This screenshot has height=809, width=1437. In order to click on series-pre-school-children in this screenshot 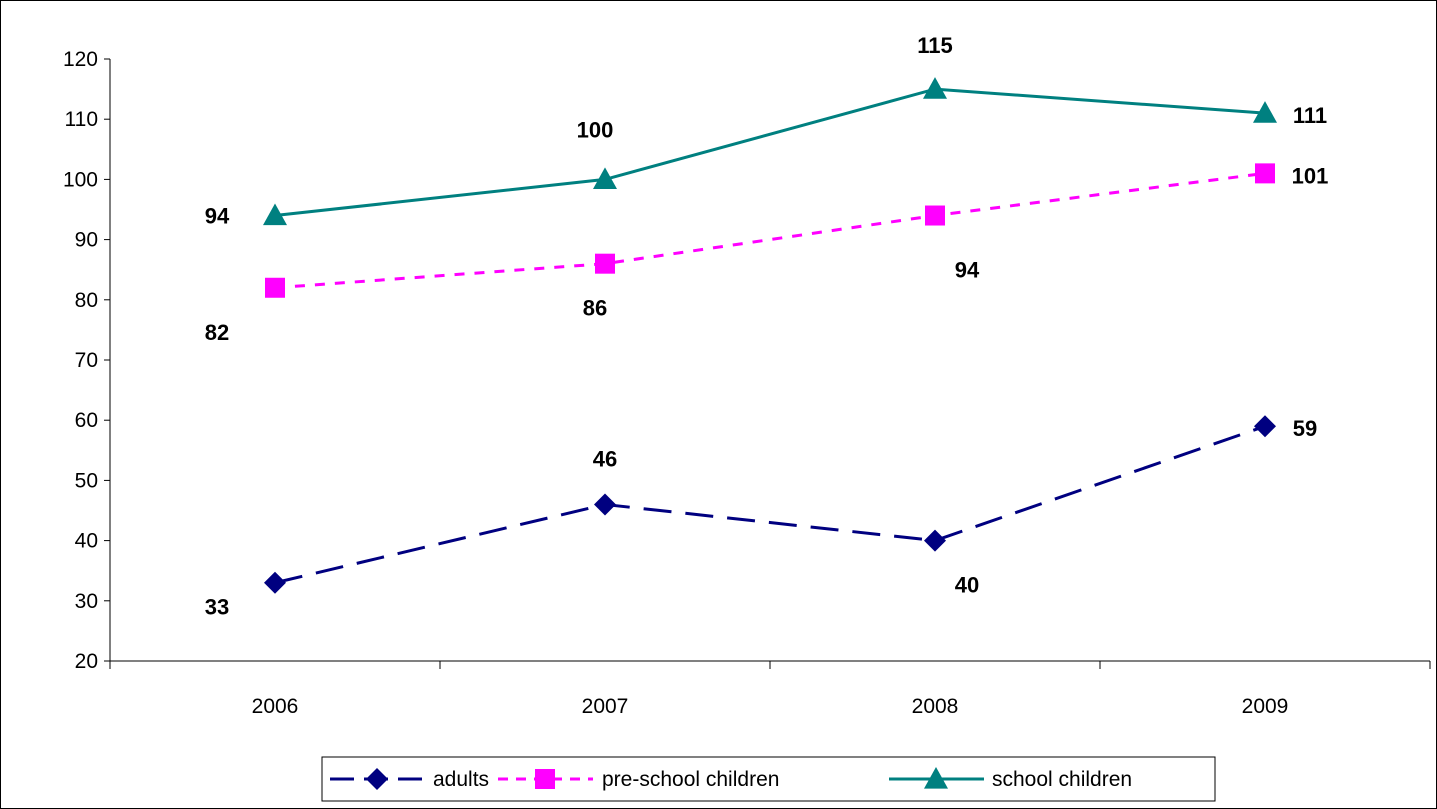, I will do `click(770, 230)`.